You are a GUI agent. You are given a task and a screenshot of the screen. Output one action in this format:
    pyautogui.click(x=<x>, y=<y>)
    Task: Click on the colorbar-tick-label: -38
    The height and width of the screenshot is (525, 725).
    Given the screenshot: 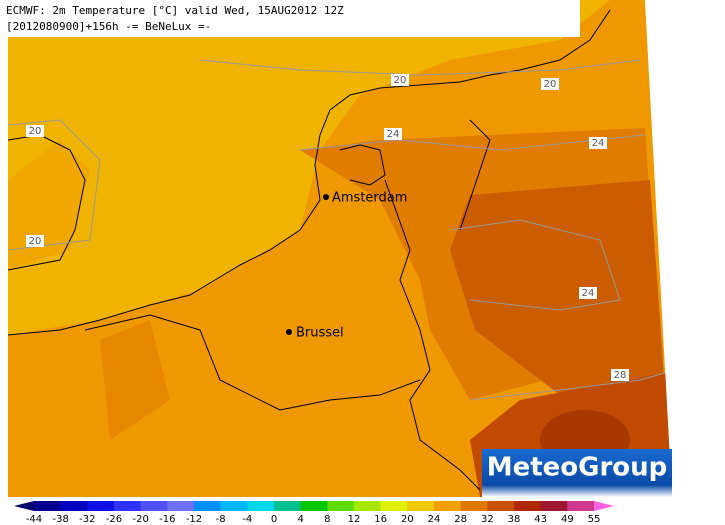 What is the action you would take?
    pyautogui.click(x=60, y=519)
    